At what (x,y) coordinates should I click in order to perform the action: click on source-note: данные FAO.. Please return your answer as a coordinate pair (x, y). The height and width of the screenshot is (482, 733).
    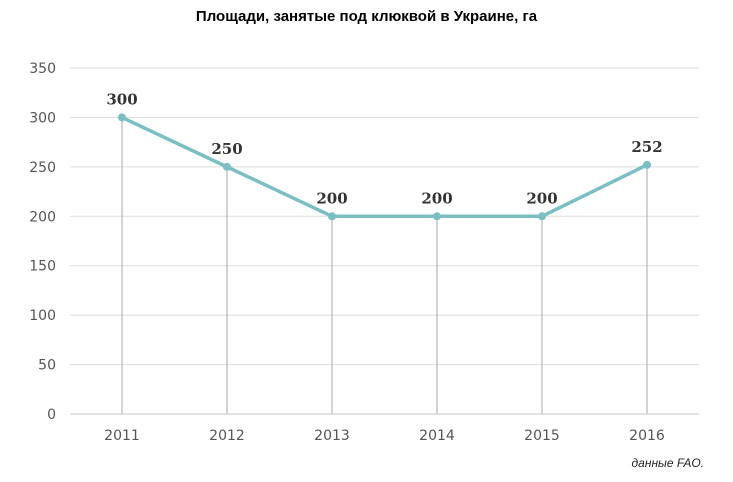
    Looking at the image, I should click on (667, 463).